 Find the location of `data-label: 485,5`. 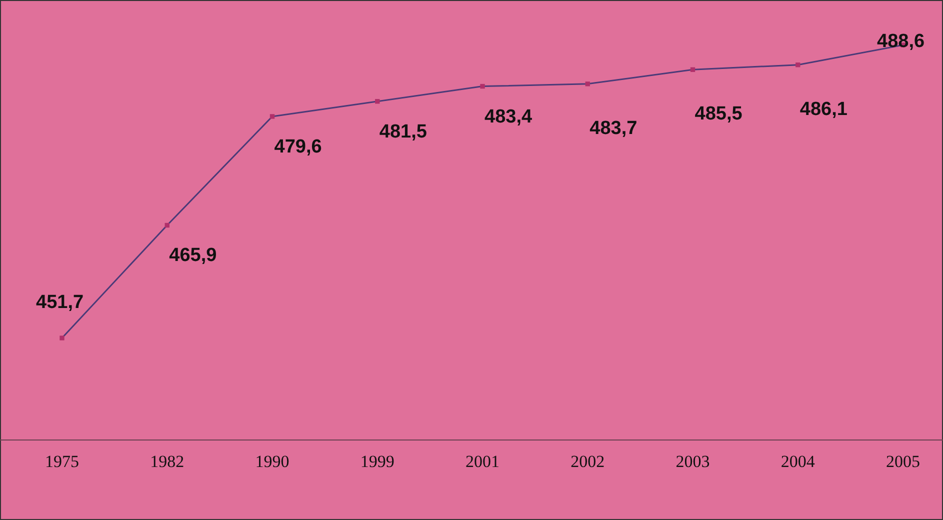

data-label: 485,5 is located at coordinates (718, 114).